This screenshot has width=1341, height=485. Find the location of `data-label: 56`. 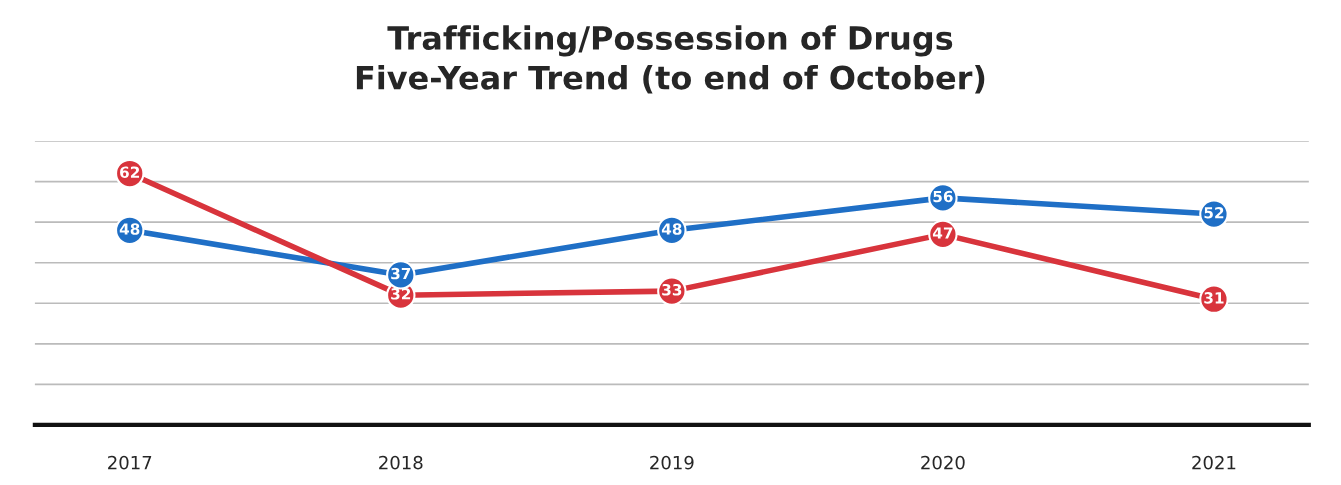

data-label: 56 is located at coordinates (943, 196).